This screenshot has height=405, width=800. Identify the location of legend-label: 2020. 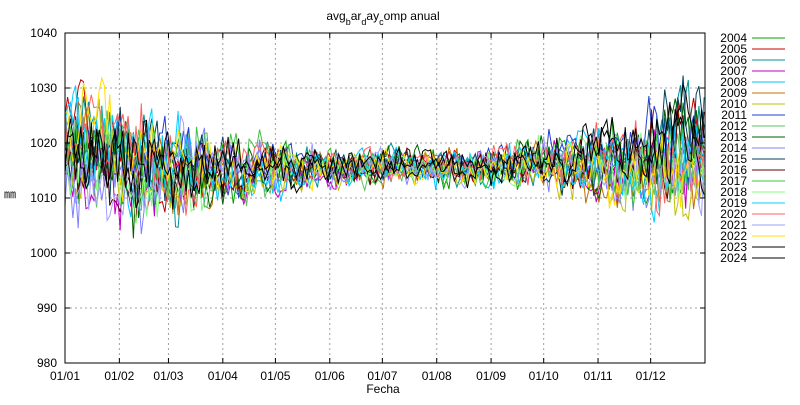
(733, 214).